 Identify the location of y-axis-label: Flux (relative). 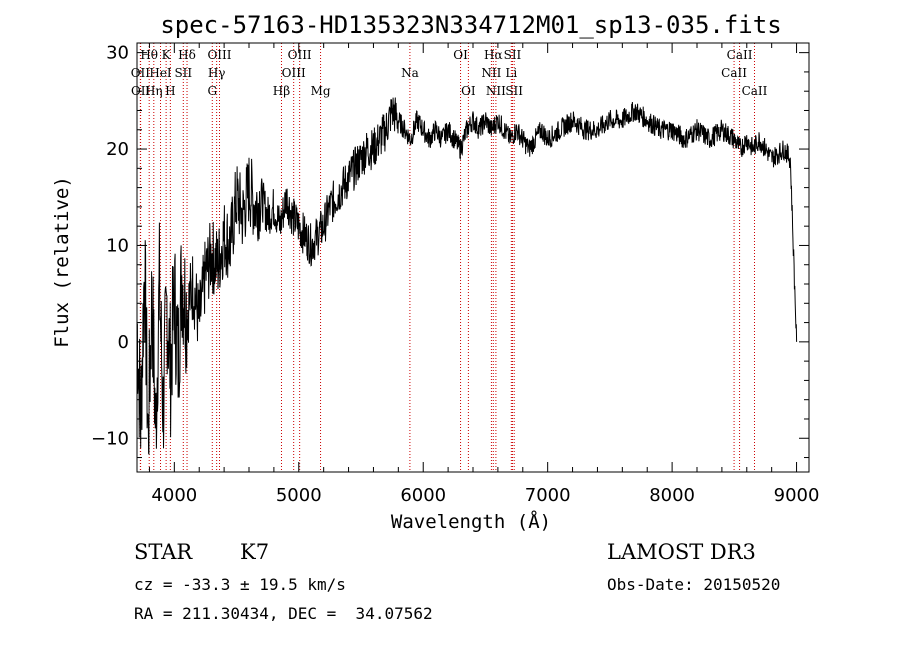
(62, 262).